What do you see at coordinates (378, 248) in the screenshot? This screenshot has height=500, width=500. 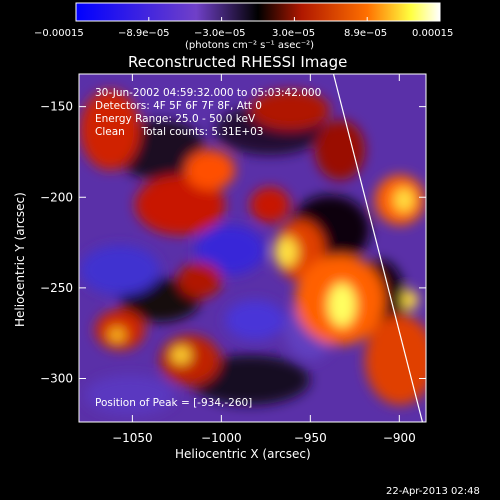 I see `solar-limb-line` at bounding box center [378, 248].